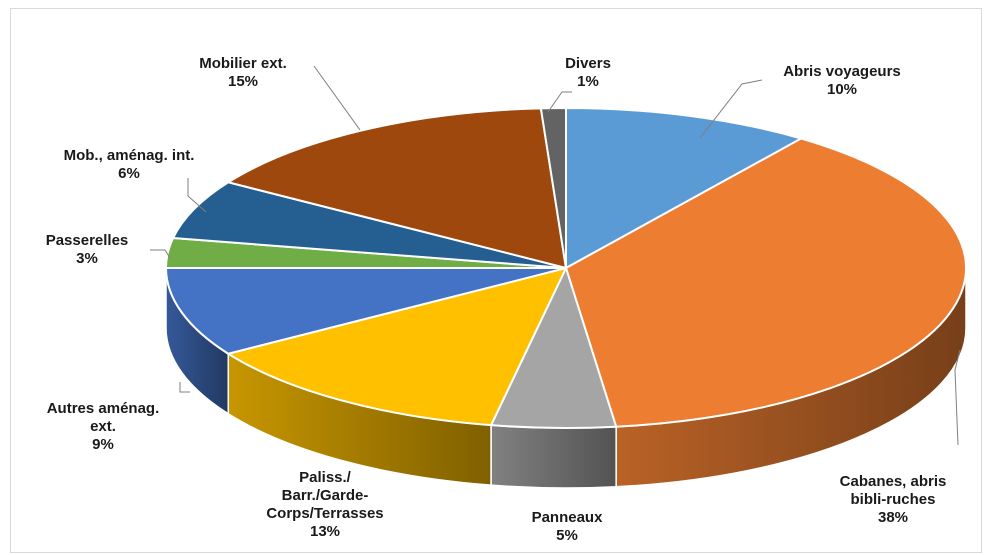 This screenshot has height=555, width=986. I want to click on slice-label-divers: Divers, so click(588, 63).